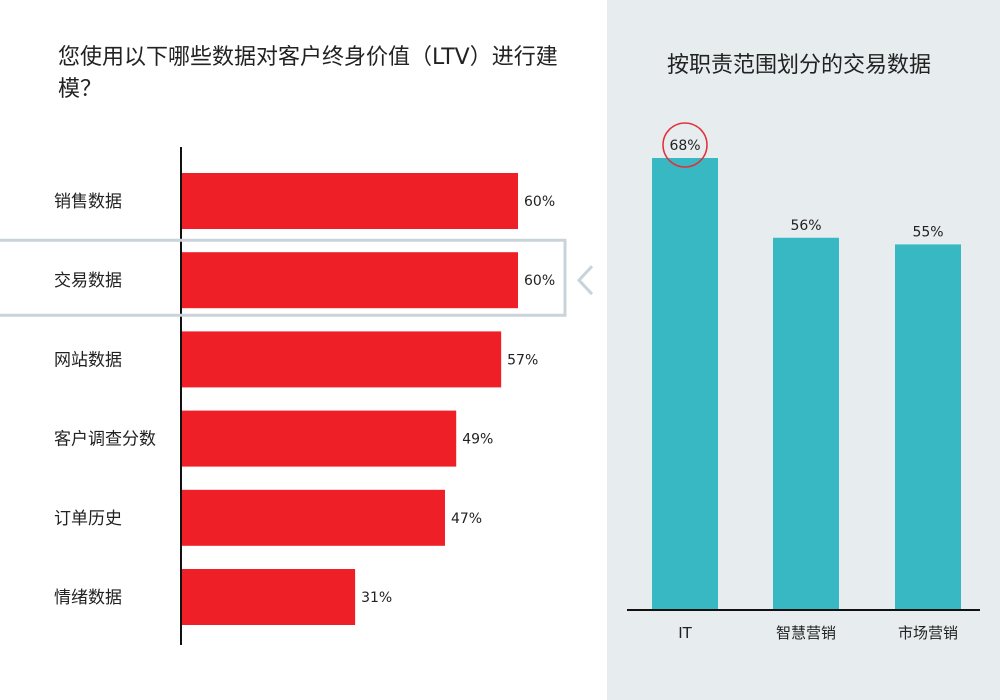 Image resolution: width=1000 pixels, height=700 pixels. I want to click on value-label-5: 31%, so click(376, 598).